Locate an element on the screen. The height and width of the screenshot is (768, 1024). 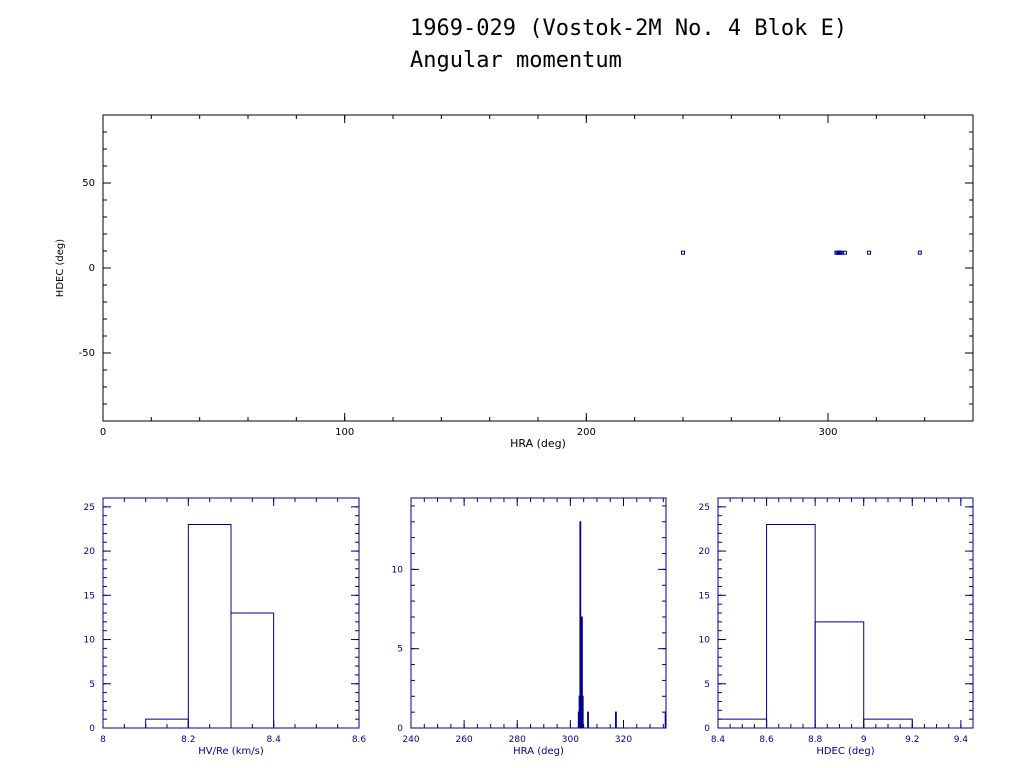
x-tick-label: 260 is located at coordinates (464, 740).